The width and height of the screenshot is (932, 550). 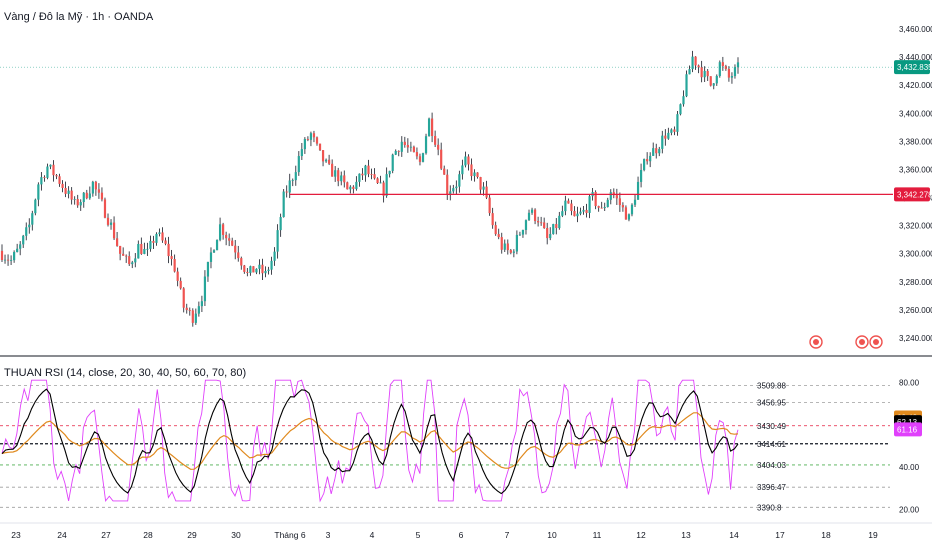 What do you see at coordinates (915, 254) in the screenshot?
I see `price-tick-label: 3,300.000` at bounding box center [915, 254].